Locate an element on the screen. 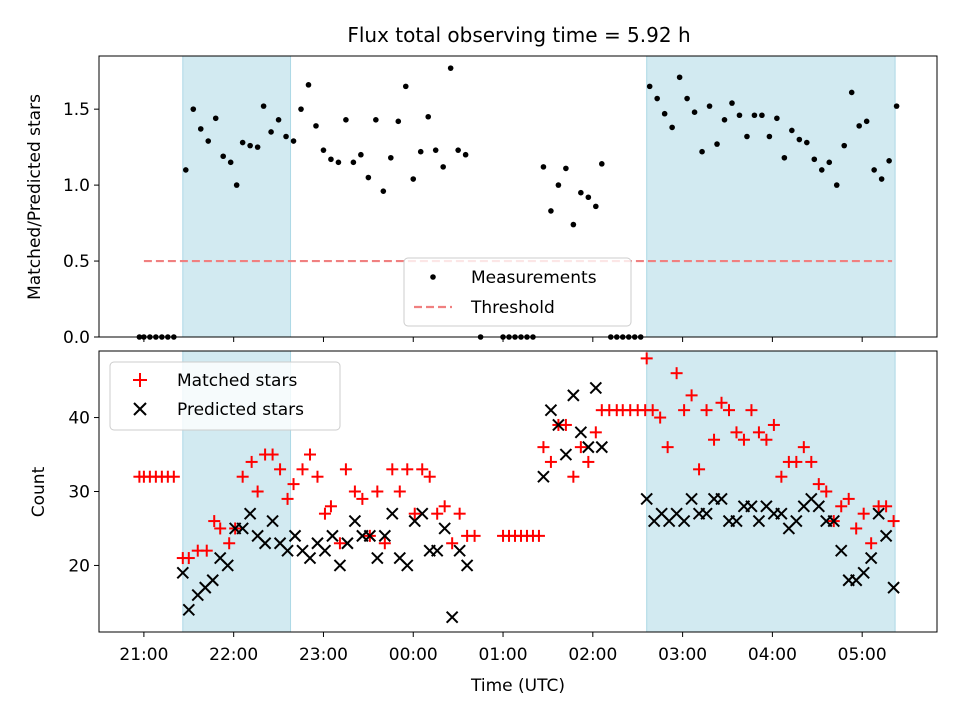  legend-label-predicted: Predicted stars is located at coordinates (240, 410).